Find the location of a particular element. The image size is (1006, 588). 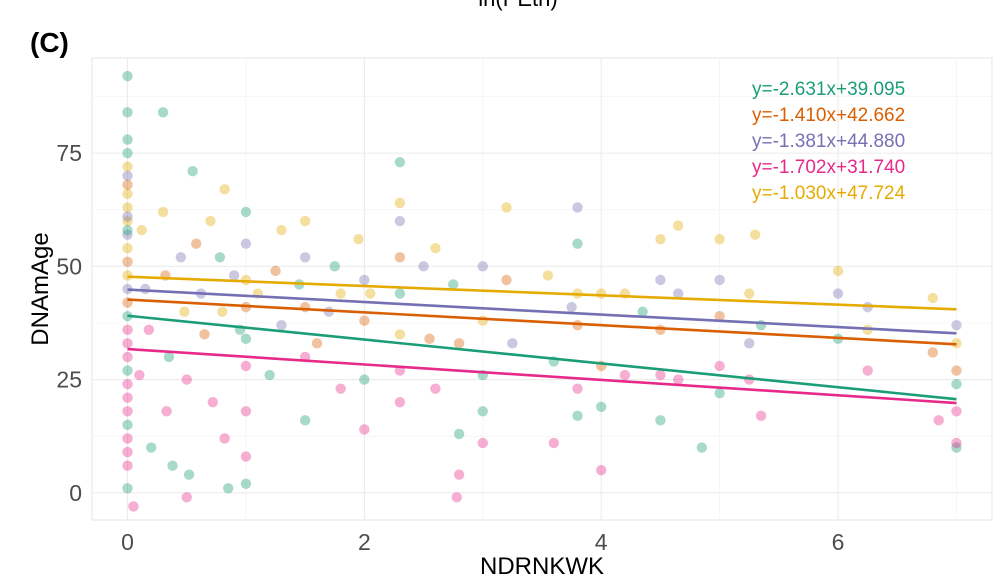

equation-label-2: y=-1.410x+42.662 is located at coordinates (828, 115).